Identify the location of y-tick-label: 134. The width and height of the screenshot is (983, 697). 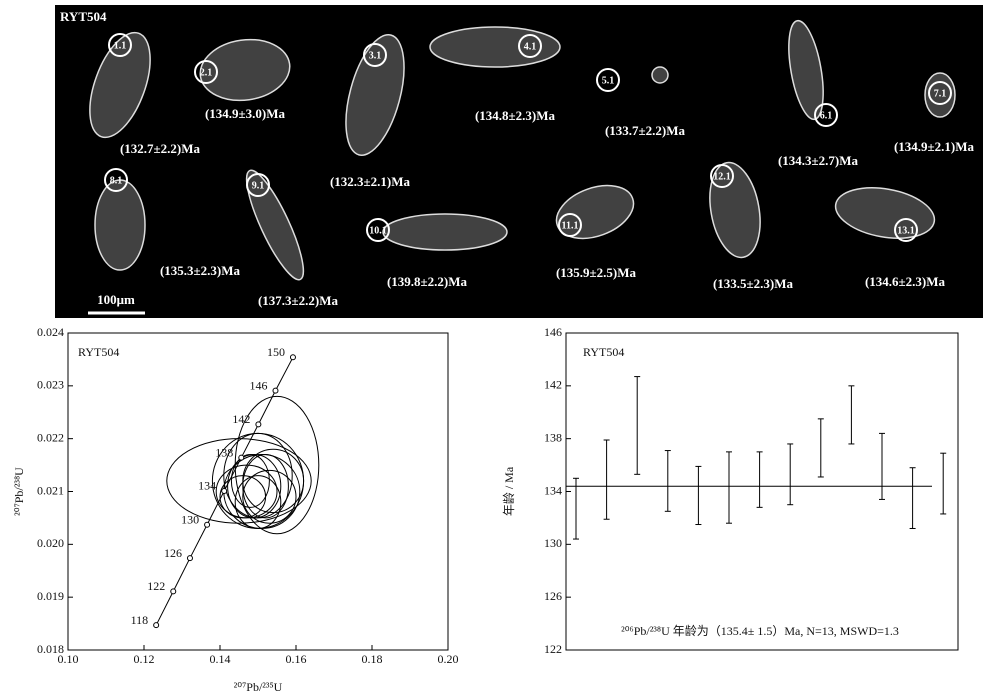
(553, 490).